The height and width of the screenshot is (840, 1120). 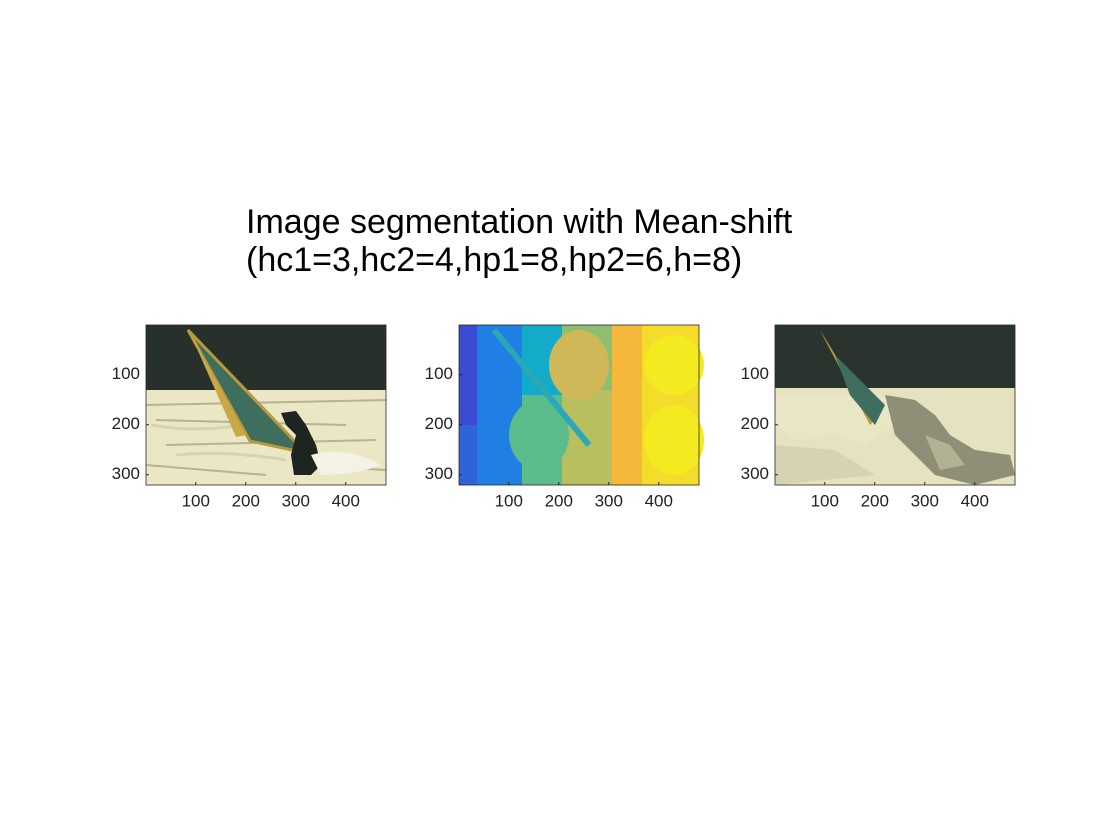 I want to click on figure-title: Image segmentation with Mean-shift, so click(x=519, y=222).